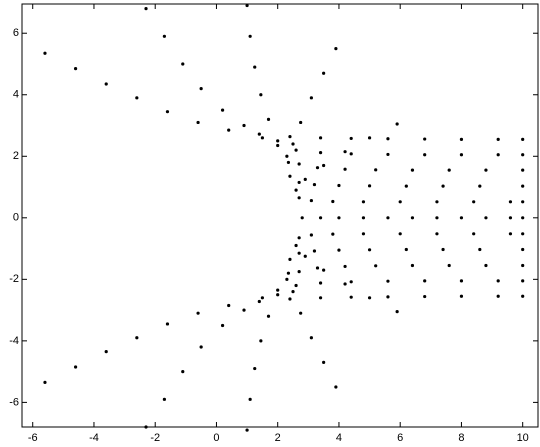  Describe the element at coordinates (155, 438) in the screenshot. I see `x-tick-label: -2` at that location.